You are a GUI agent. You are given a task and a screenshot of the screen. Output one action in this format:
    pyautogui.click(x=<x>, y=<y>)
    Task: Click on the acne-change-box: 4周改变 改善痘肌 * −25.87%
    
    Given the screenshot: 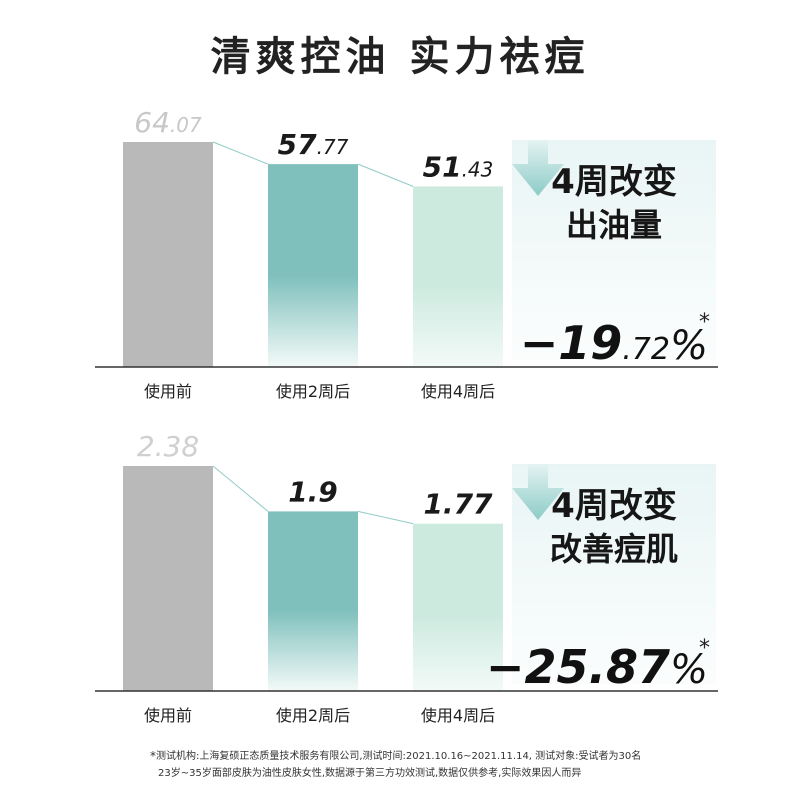 What is the action you would take?
    pyautogui.click(x=601, y=579)
    